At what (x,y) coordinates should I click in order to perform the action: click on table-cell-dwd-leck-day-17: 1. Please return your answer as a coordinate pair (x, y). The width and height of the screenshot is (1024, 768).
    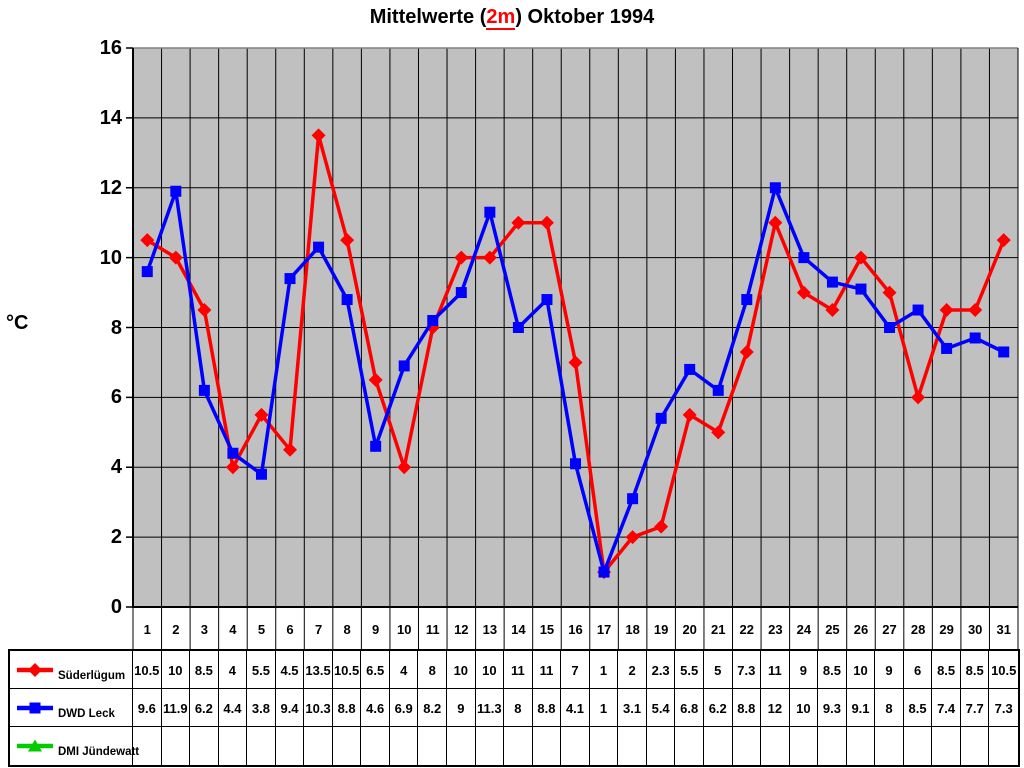
    Looking at the image, I should click on (604, 708).